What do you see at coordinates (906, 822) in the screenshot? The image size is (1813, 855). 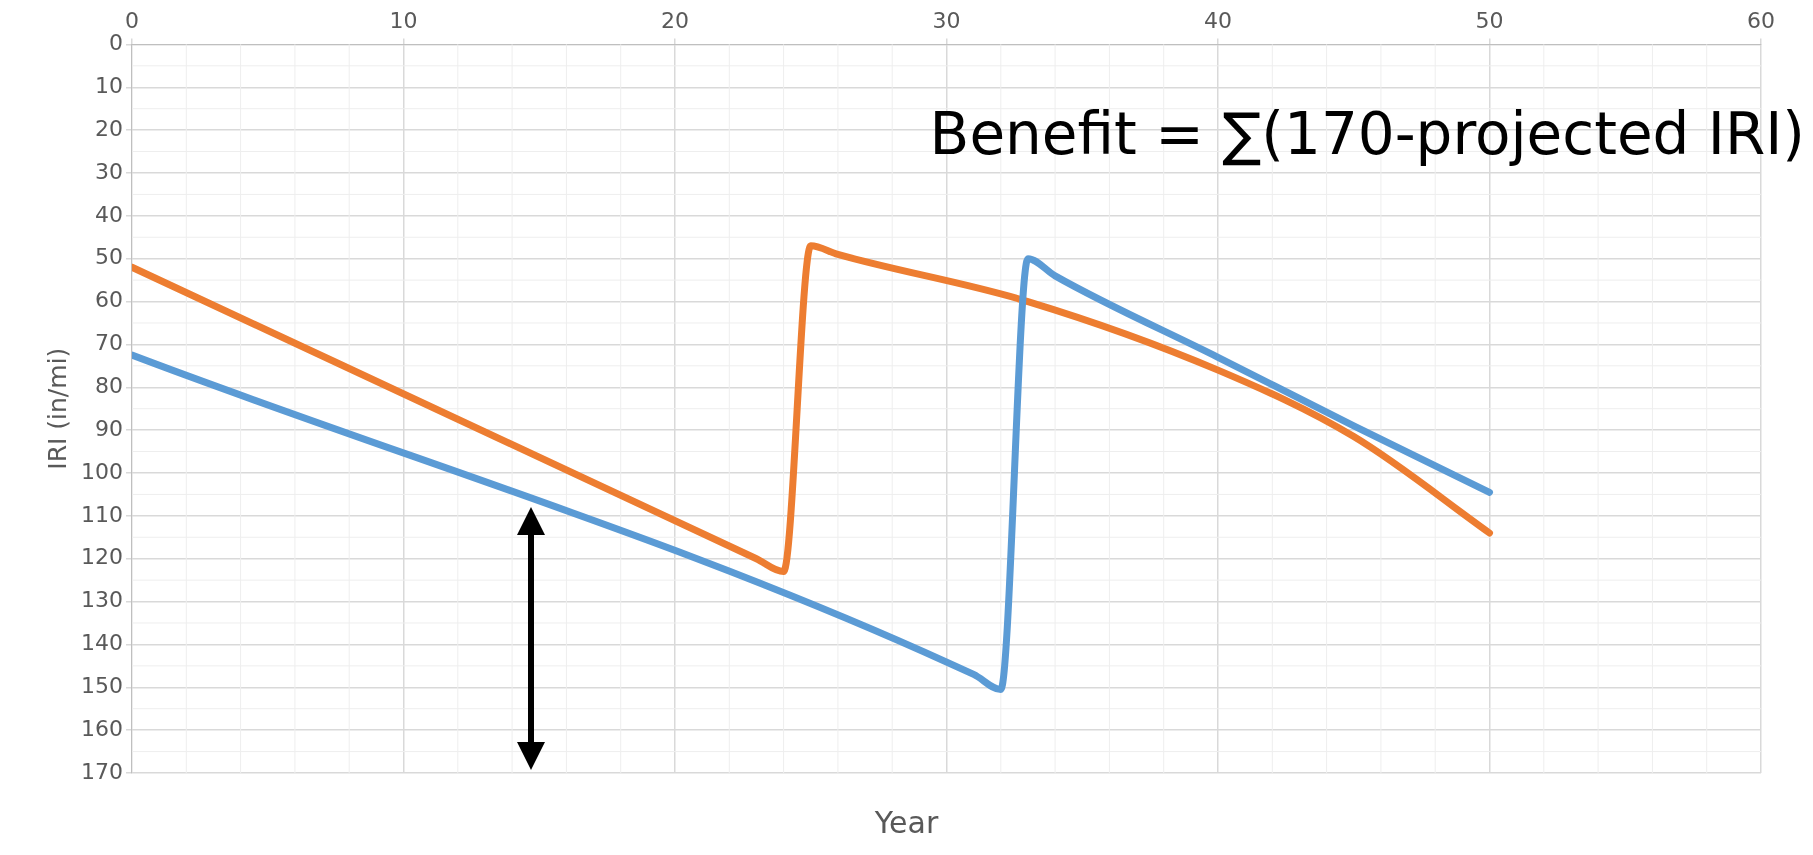 I see `x-axis-title: Year` at bounding box center [906, 822].